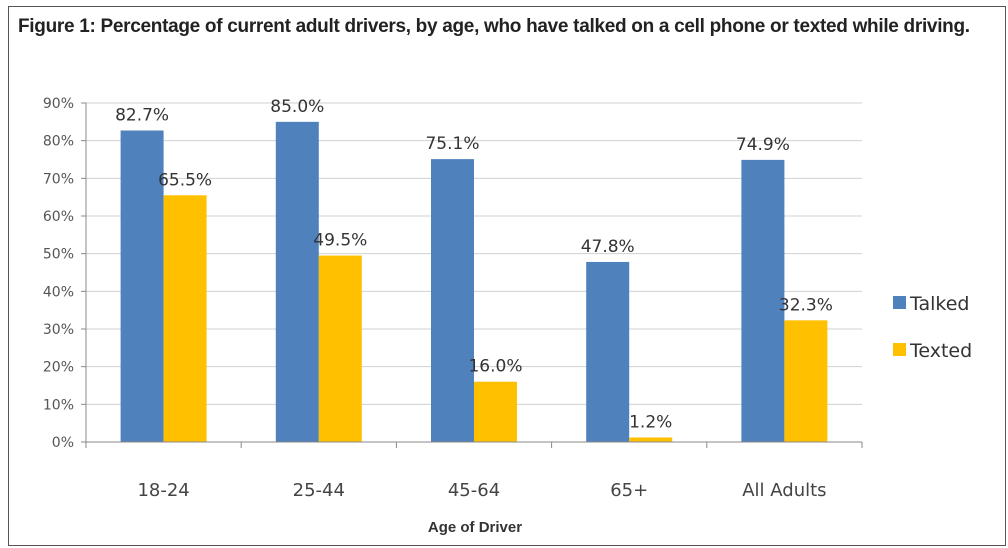 The image size is (1008, 548). What do you see at coordinates (58, 104) in the screenshot?
I see `y-tick-label: 90%` at bounding box center [58, 104].